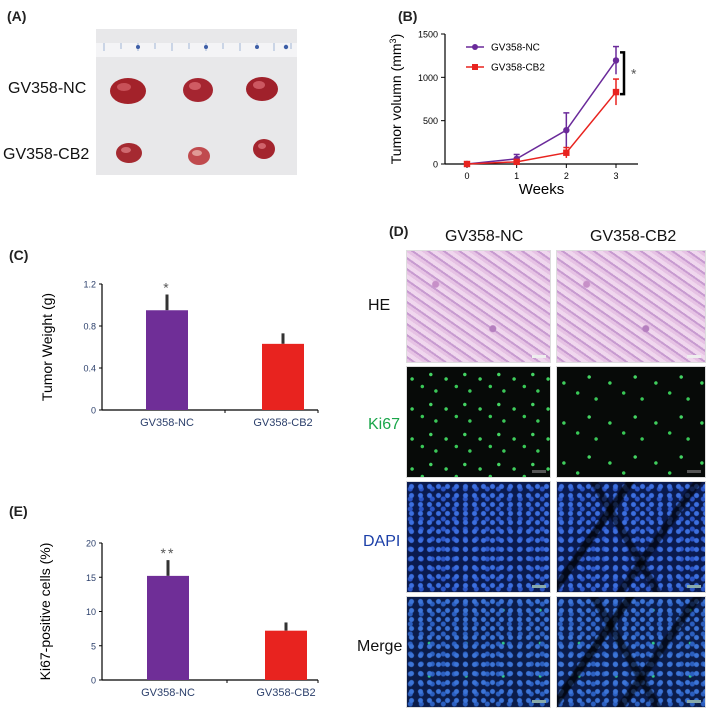 Image resolution: width=709 pixels, height=708 pixels. I want to click on chart-b-significance-bracket, so click(623, 73).